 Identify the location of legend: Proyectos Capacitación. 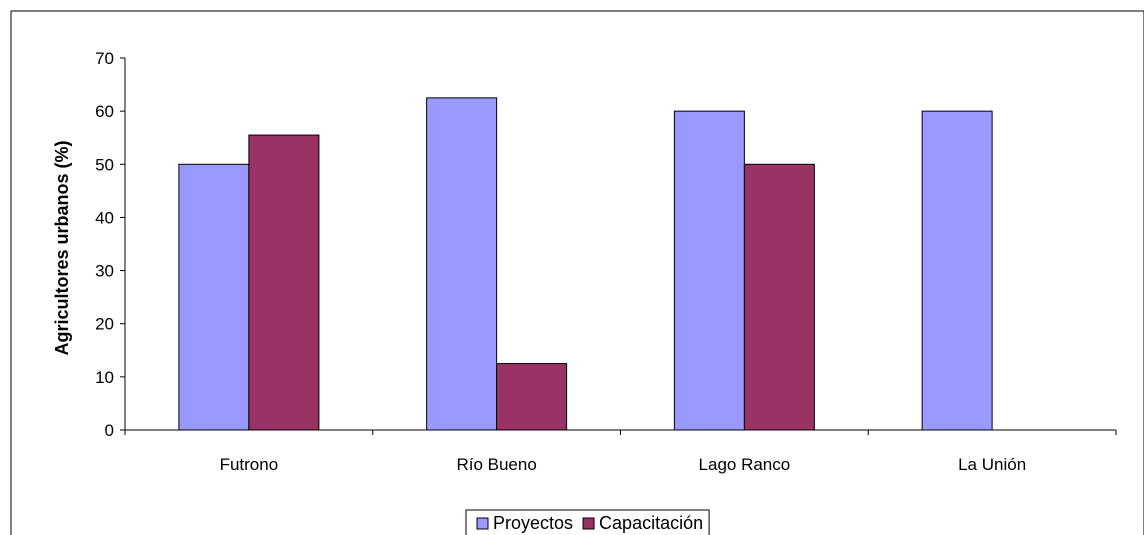
(587, 522).